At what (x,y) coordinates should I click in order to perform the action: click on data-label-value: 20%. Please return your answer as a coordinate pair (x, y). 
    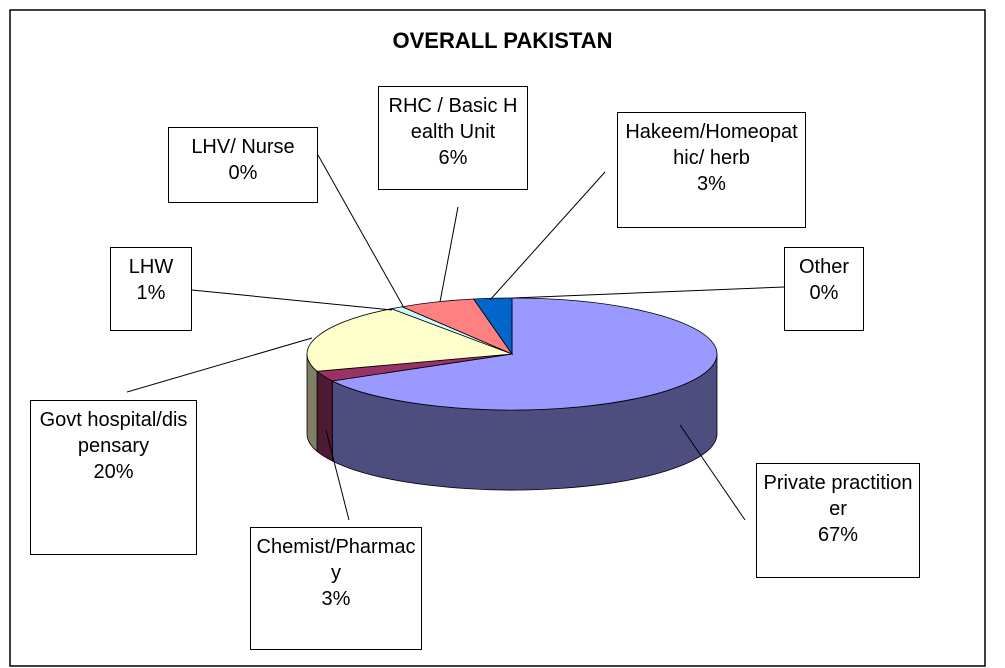
    Looking at the image, I should click on (113, 472).